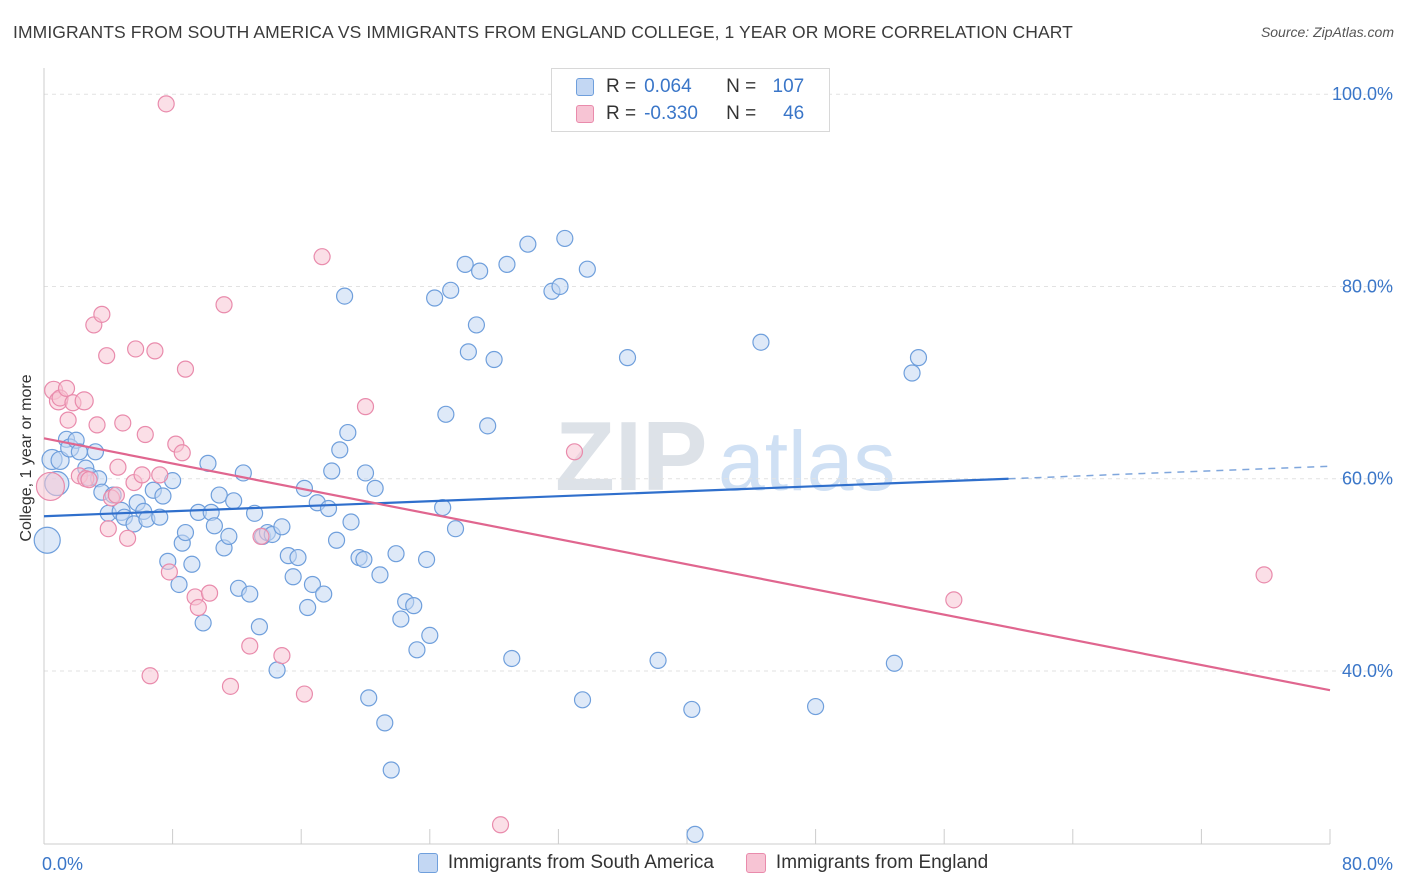 Image resolution: width=1406 pixels, height=892 pixels. What do you see at coordinates (1367, 671) in the screenshot?
I see `y-tick-label: 40.0%` at bounding box center [1367, 671].